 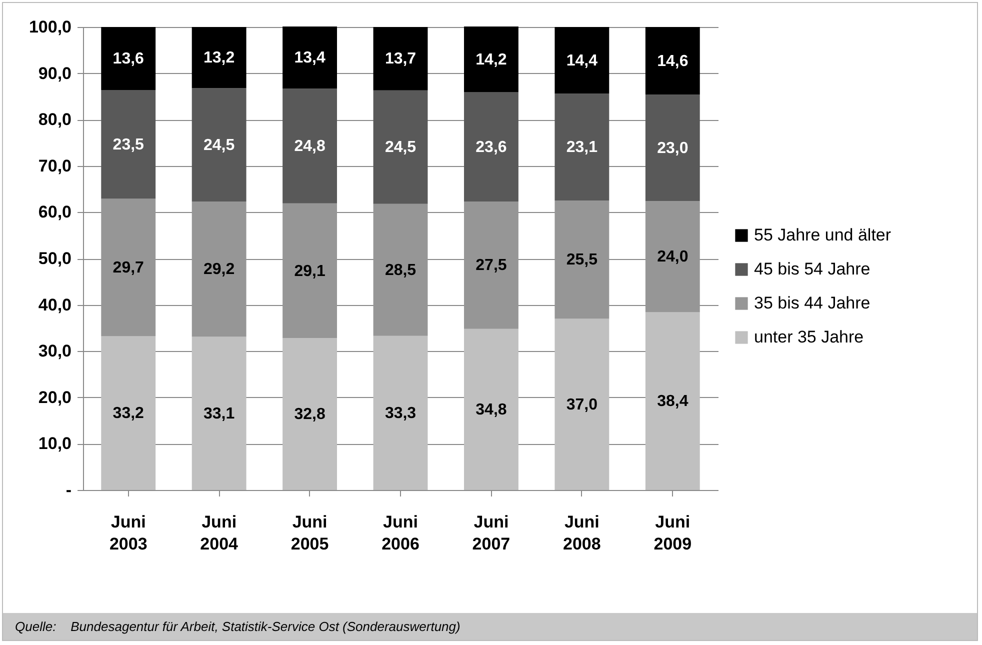 I want to click on data-label: 23,0, so click(x=672, y=148).